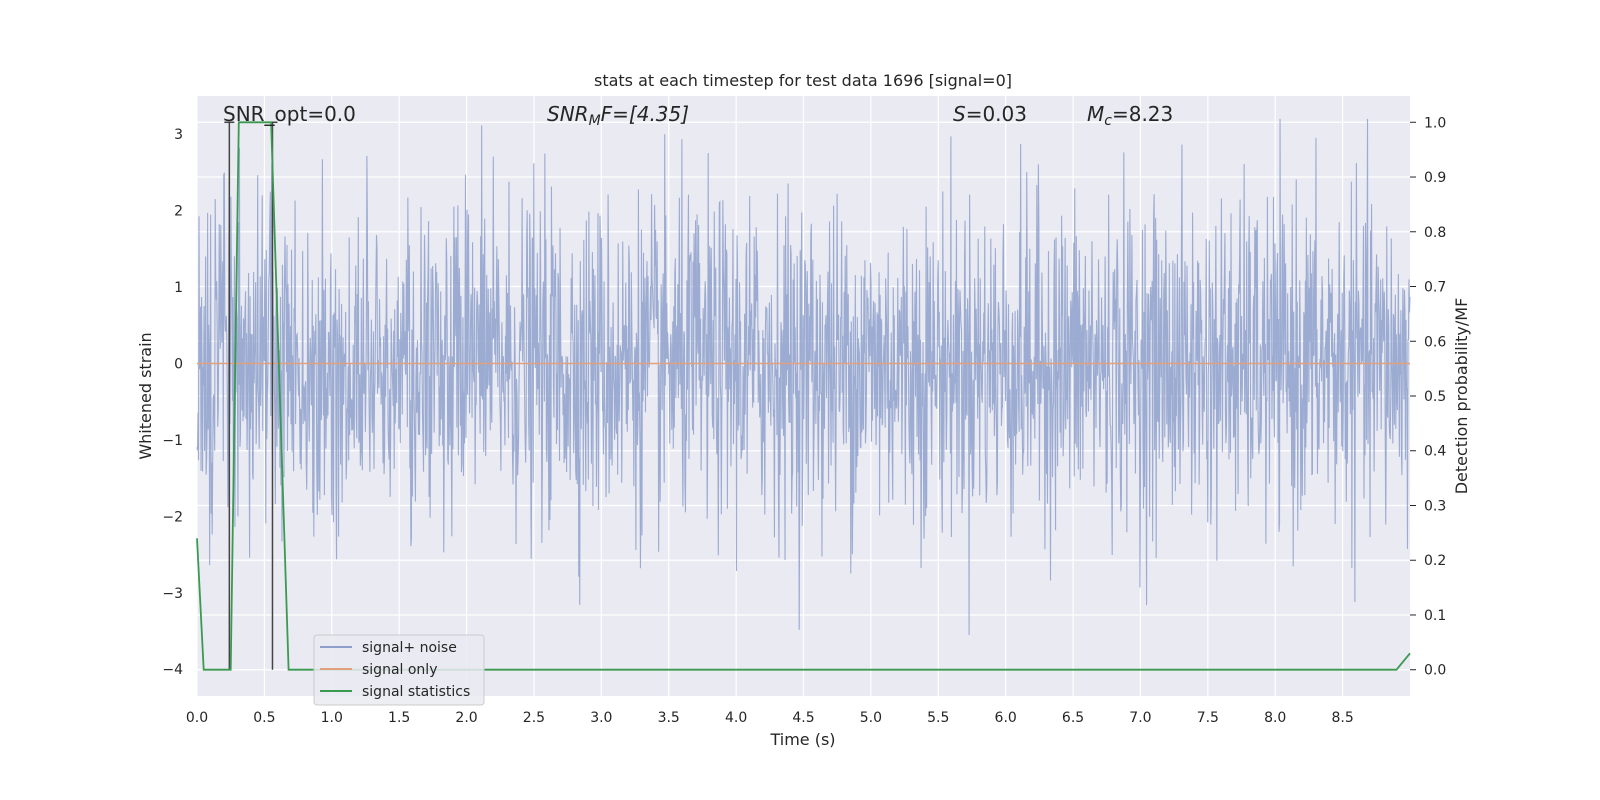 This screenshot has height=800, width=1600. Describe the element at coordinates (172, 594) in the screenshot. I see `y-tick-label-left: −3` at that location.